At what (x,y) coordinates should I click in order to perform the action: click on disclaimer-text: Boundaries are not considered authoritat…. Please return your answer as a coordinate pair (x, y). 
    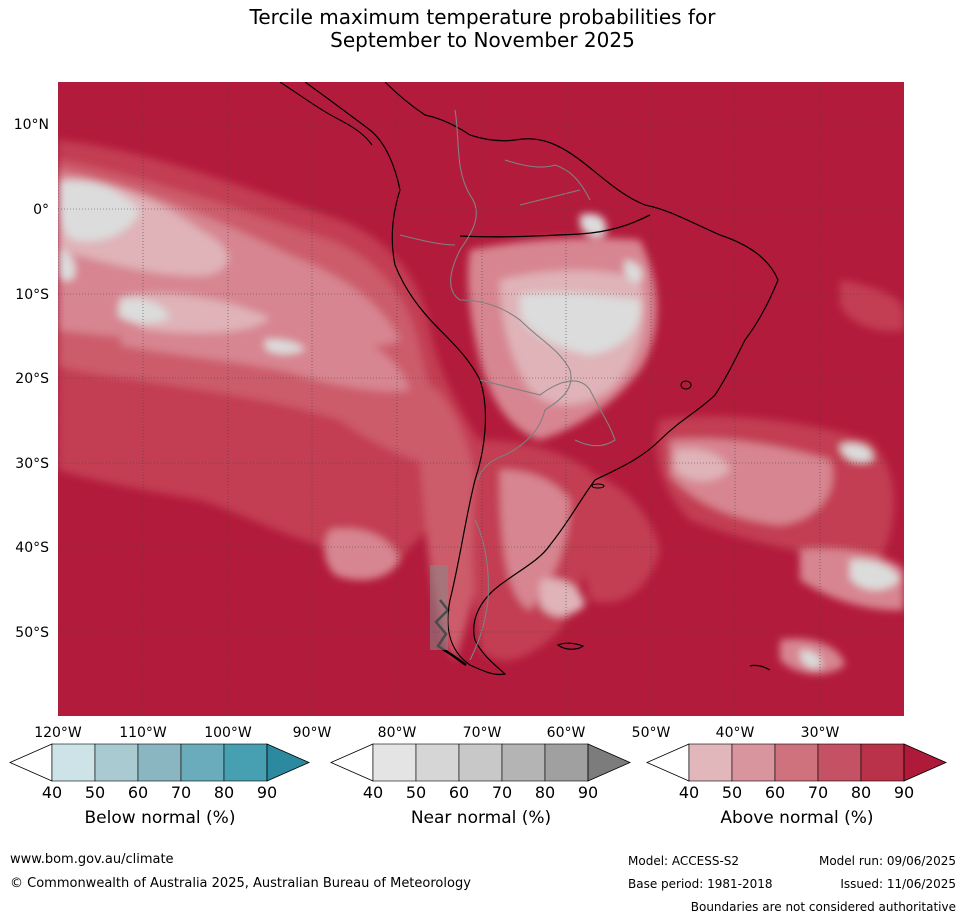
    Looking at the image, I should click on (823, 907).